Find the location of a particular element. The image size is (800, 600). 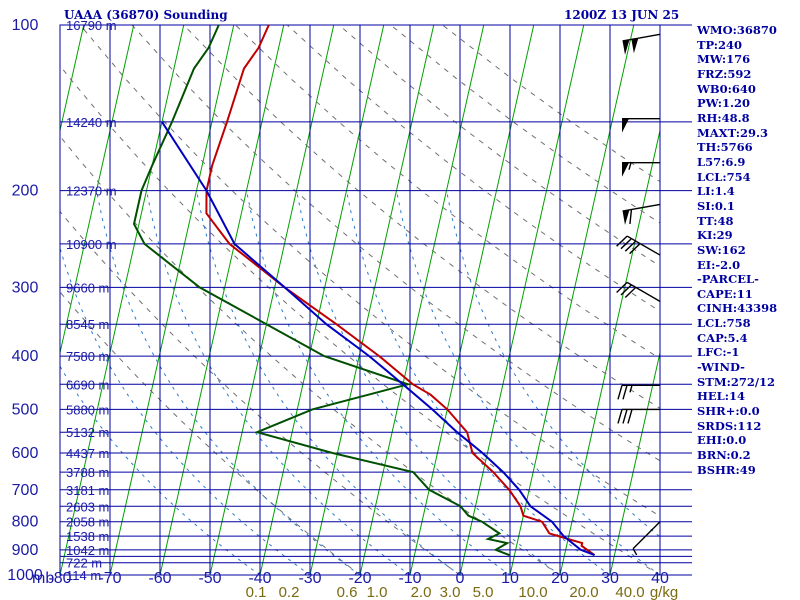

height-label: 8545 m is located at coordinates (87, 324).